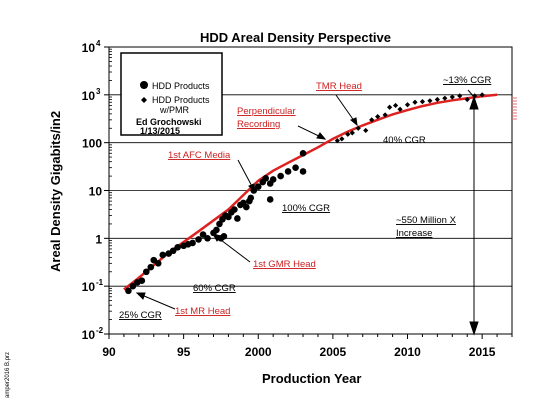  I want to click on y-tick-exponent: 4, so click(98, 43).